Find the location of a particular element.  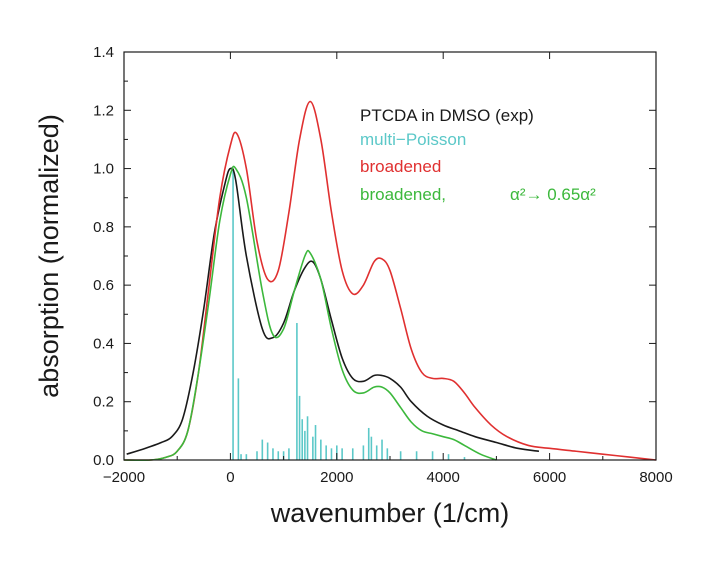

x-tick-label: 6000 is located at coordinates (549, 477).